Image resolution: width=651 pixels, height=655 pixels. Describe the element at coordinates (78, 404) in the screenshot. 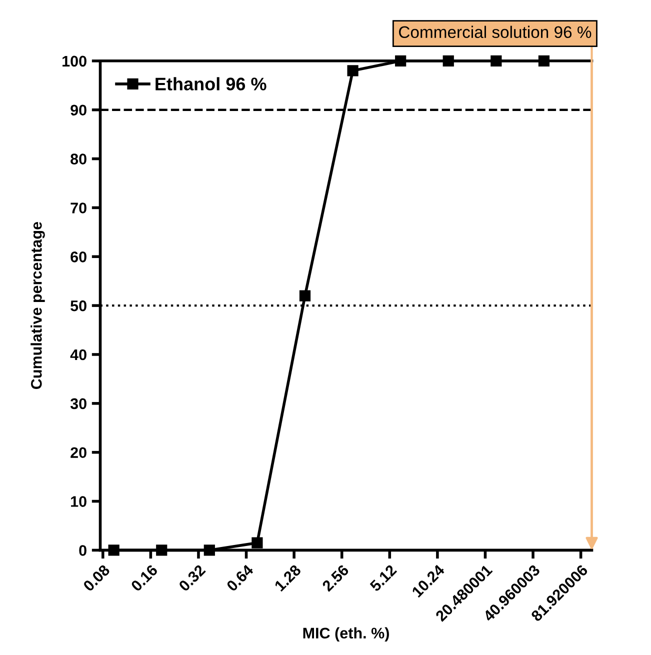

I see `y-tick-label: 30` at that location.